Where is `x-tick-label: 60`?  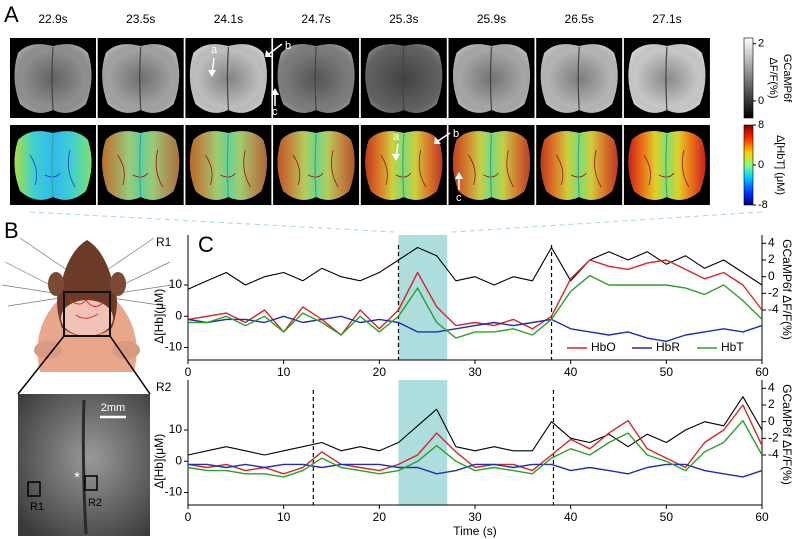
x-tick-label: 60 is located at coordinates (762, 517).